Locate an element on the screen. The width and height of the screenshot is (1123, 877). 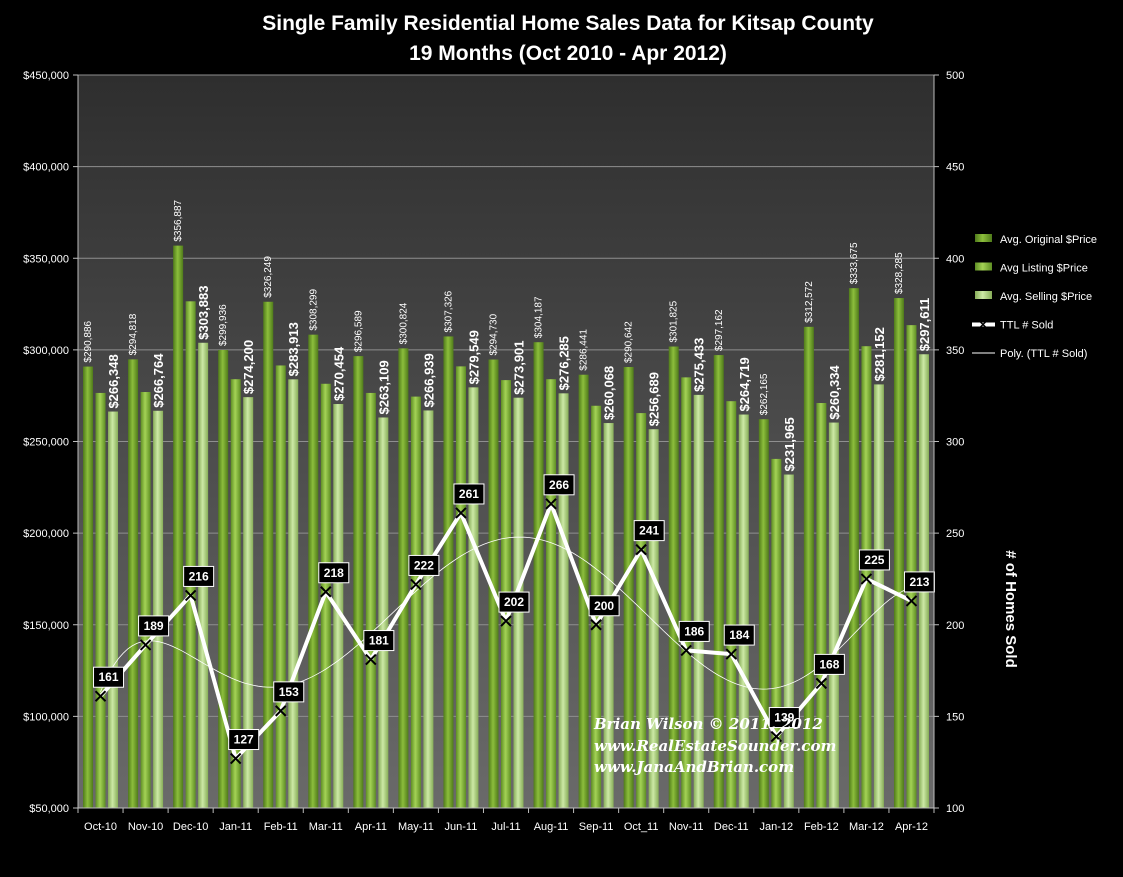
count-text: 202 is located at coordinates (514, 602).